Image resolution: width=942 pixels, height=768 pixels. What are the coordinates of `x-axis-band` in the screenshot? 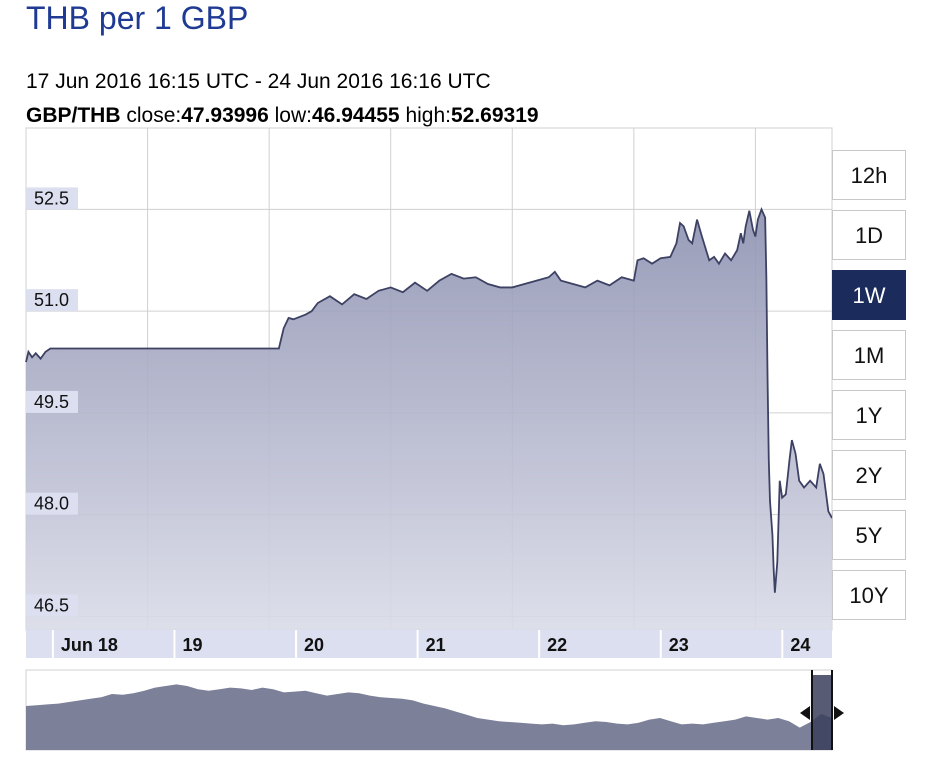 It's located at (429, 644).